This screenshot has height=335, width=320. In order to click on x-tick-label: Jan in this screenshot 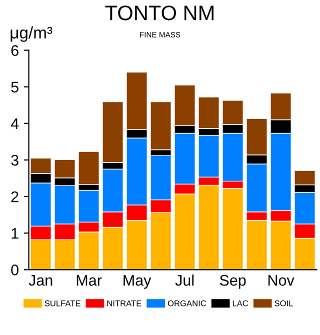, I will do `click(40, 280)`.